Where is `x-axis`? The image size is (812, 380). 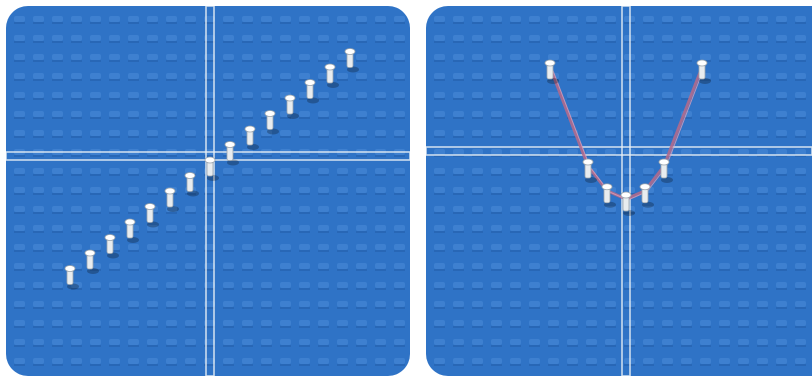
x-axis is located at coordinates (619, 151).